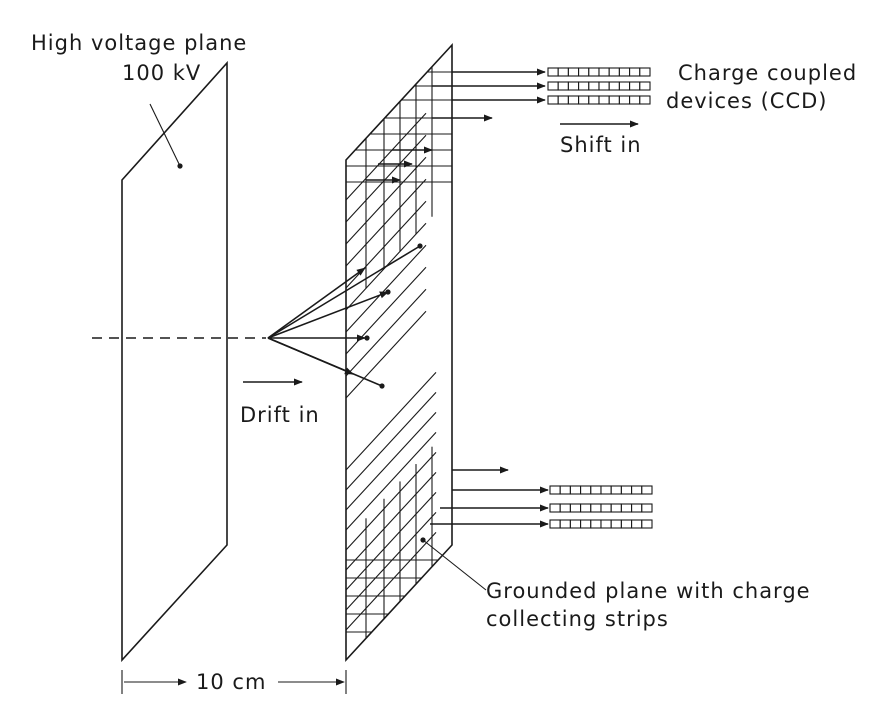 The height and width of the screenshot is (722, 884). Describe the element at coordinates (139, 43) in the screenshot. I see `high-voltage-plane-label: High voltage plane` at that location.